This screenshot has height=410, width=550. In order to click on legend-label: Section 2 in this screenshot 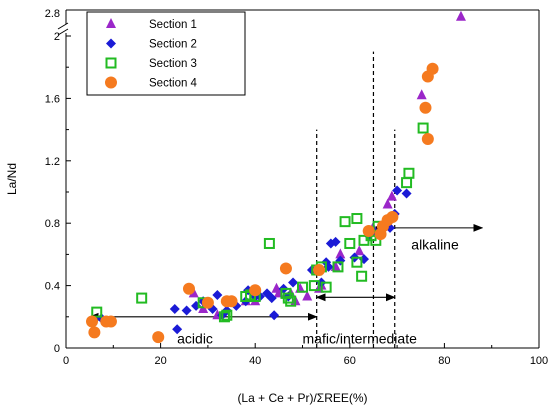, I will do `click(173, 45)`.